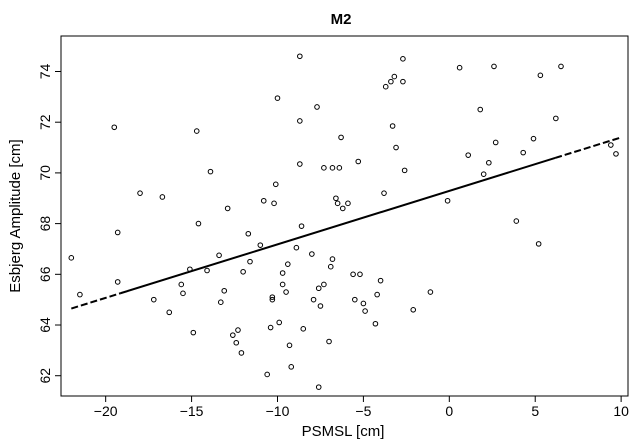 This screenshot has height=441, width=630. I want to click on y-tick-label: 72, so click(45, 122).